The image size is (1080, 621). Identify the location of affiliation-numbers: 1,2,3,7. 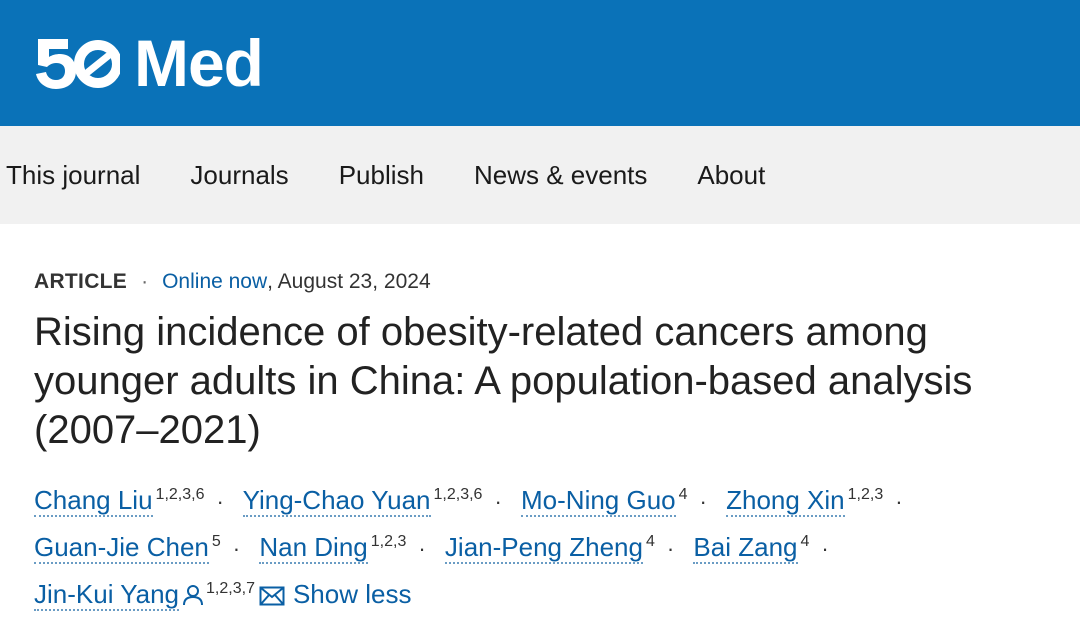
(230, 588).